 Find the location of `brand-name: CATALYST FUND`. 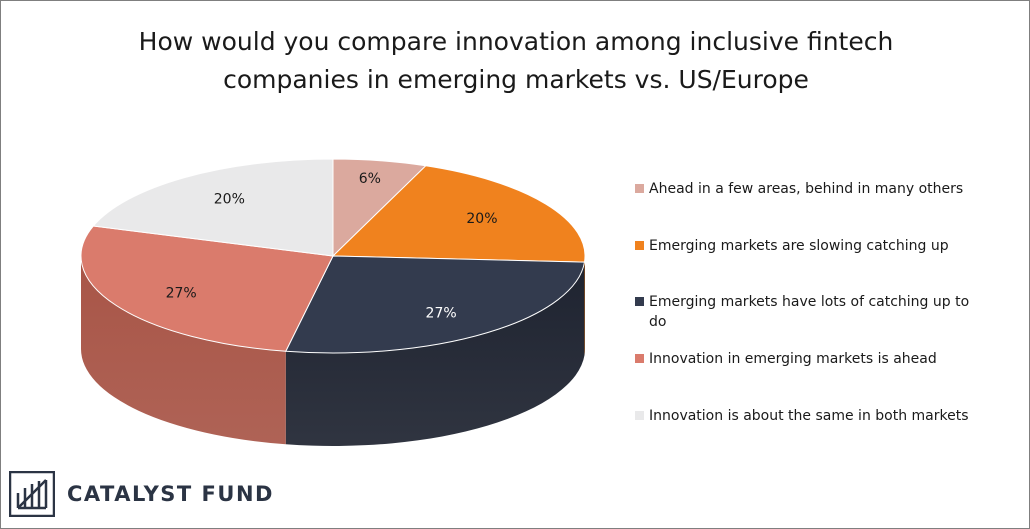

brand-name: CATALYST FUND is located at coordinates (170, 494).